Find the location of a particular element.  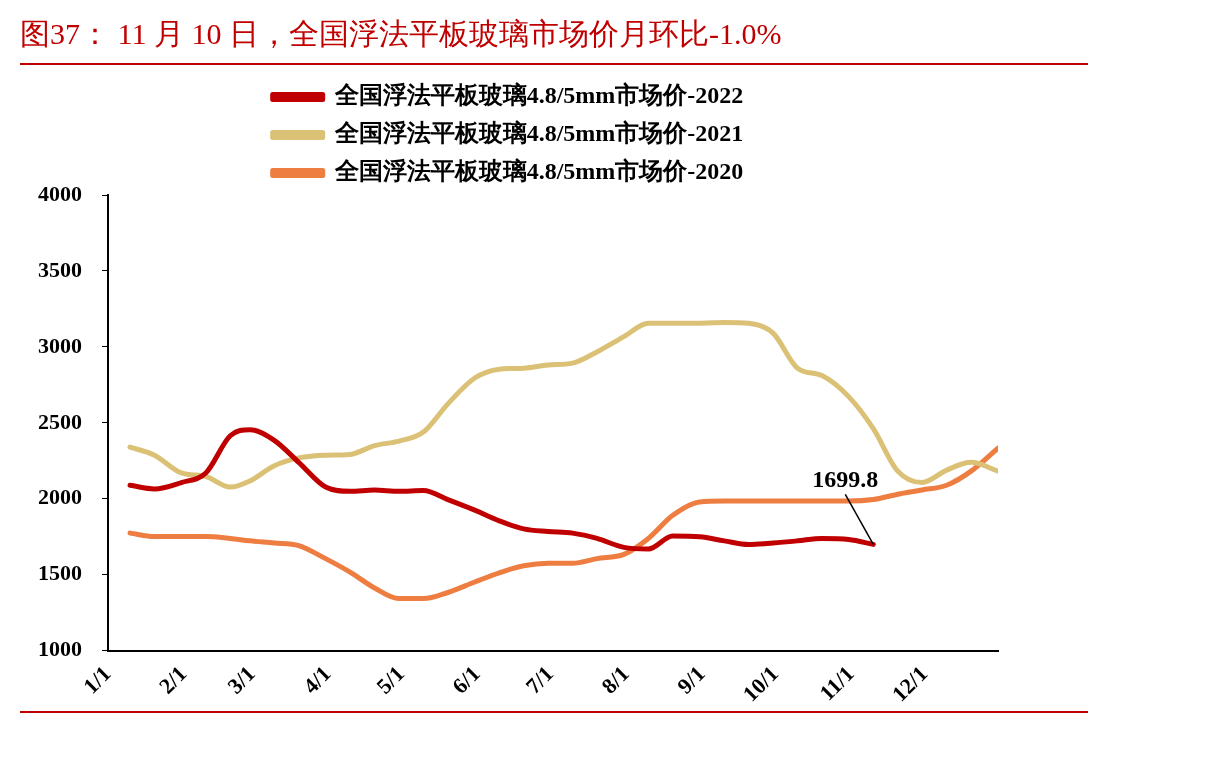

x-tick-label: 8/1 is located at coordinates (615, 679).